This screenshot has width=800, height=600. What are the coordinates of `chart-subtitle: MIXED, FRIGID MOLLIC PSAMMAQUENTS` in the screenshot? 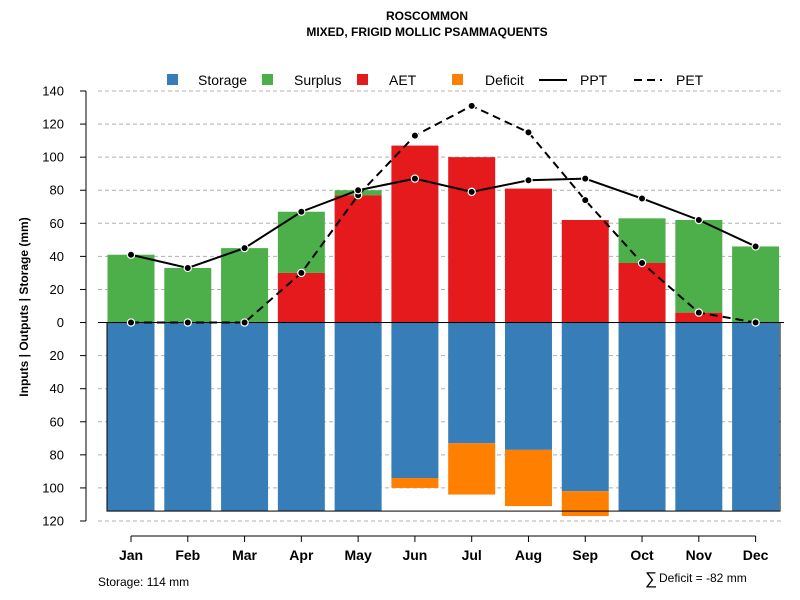 It's located at (426, 32).